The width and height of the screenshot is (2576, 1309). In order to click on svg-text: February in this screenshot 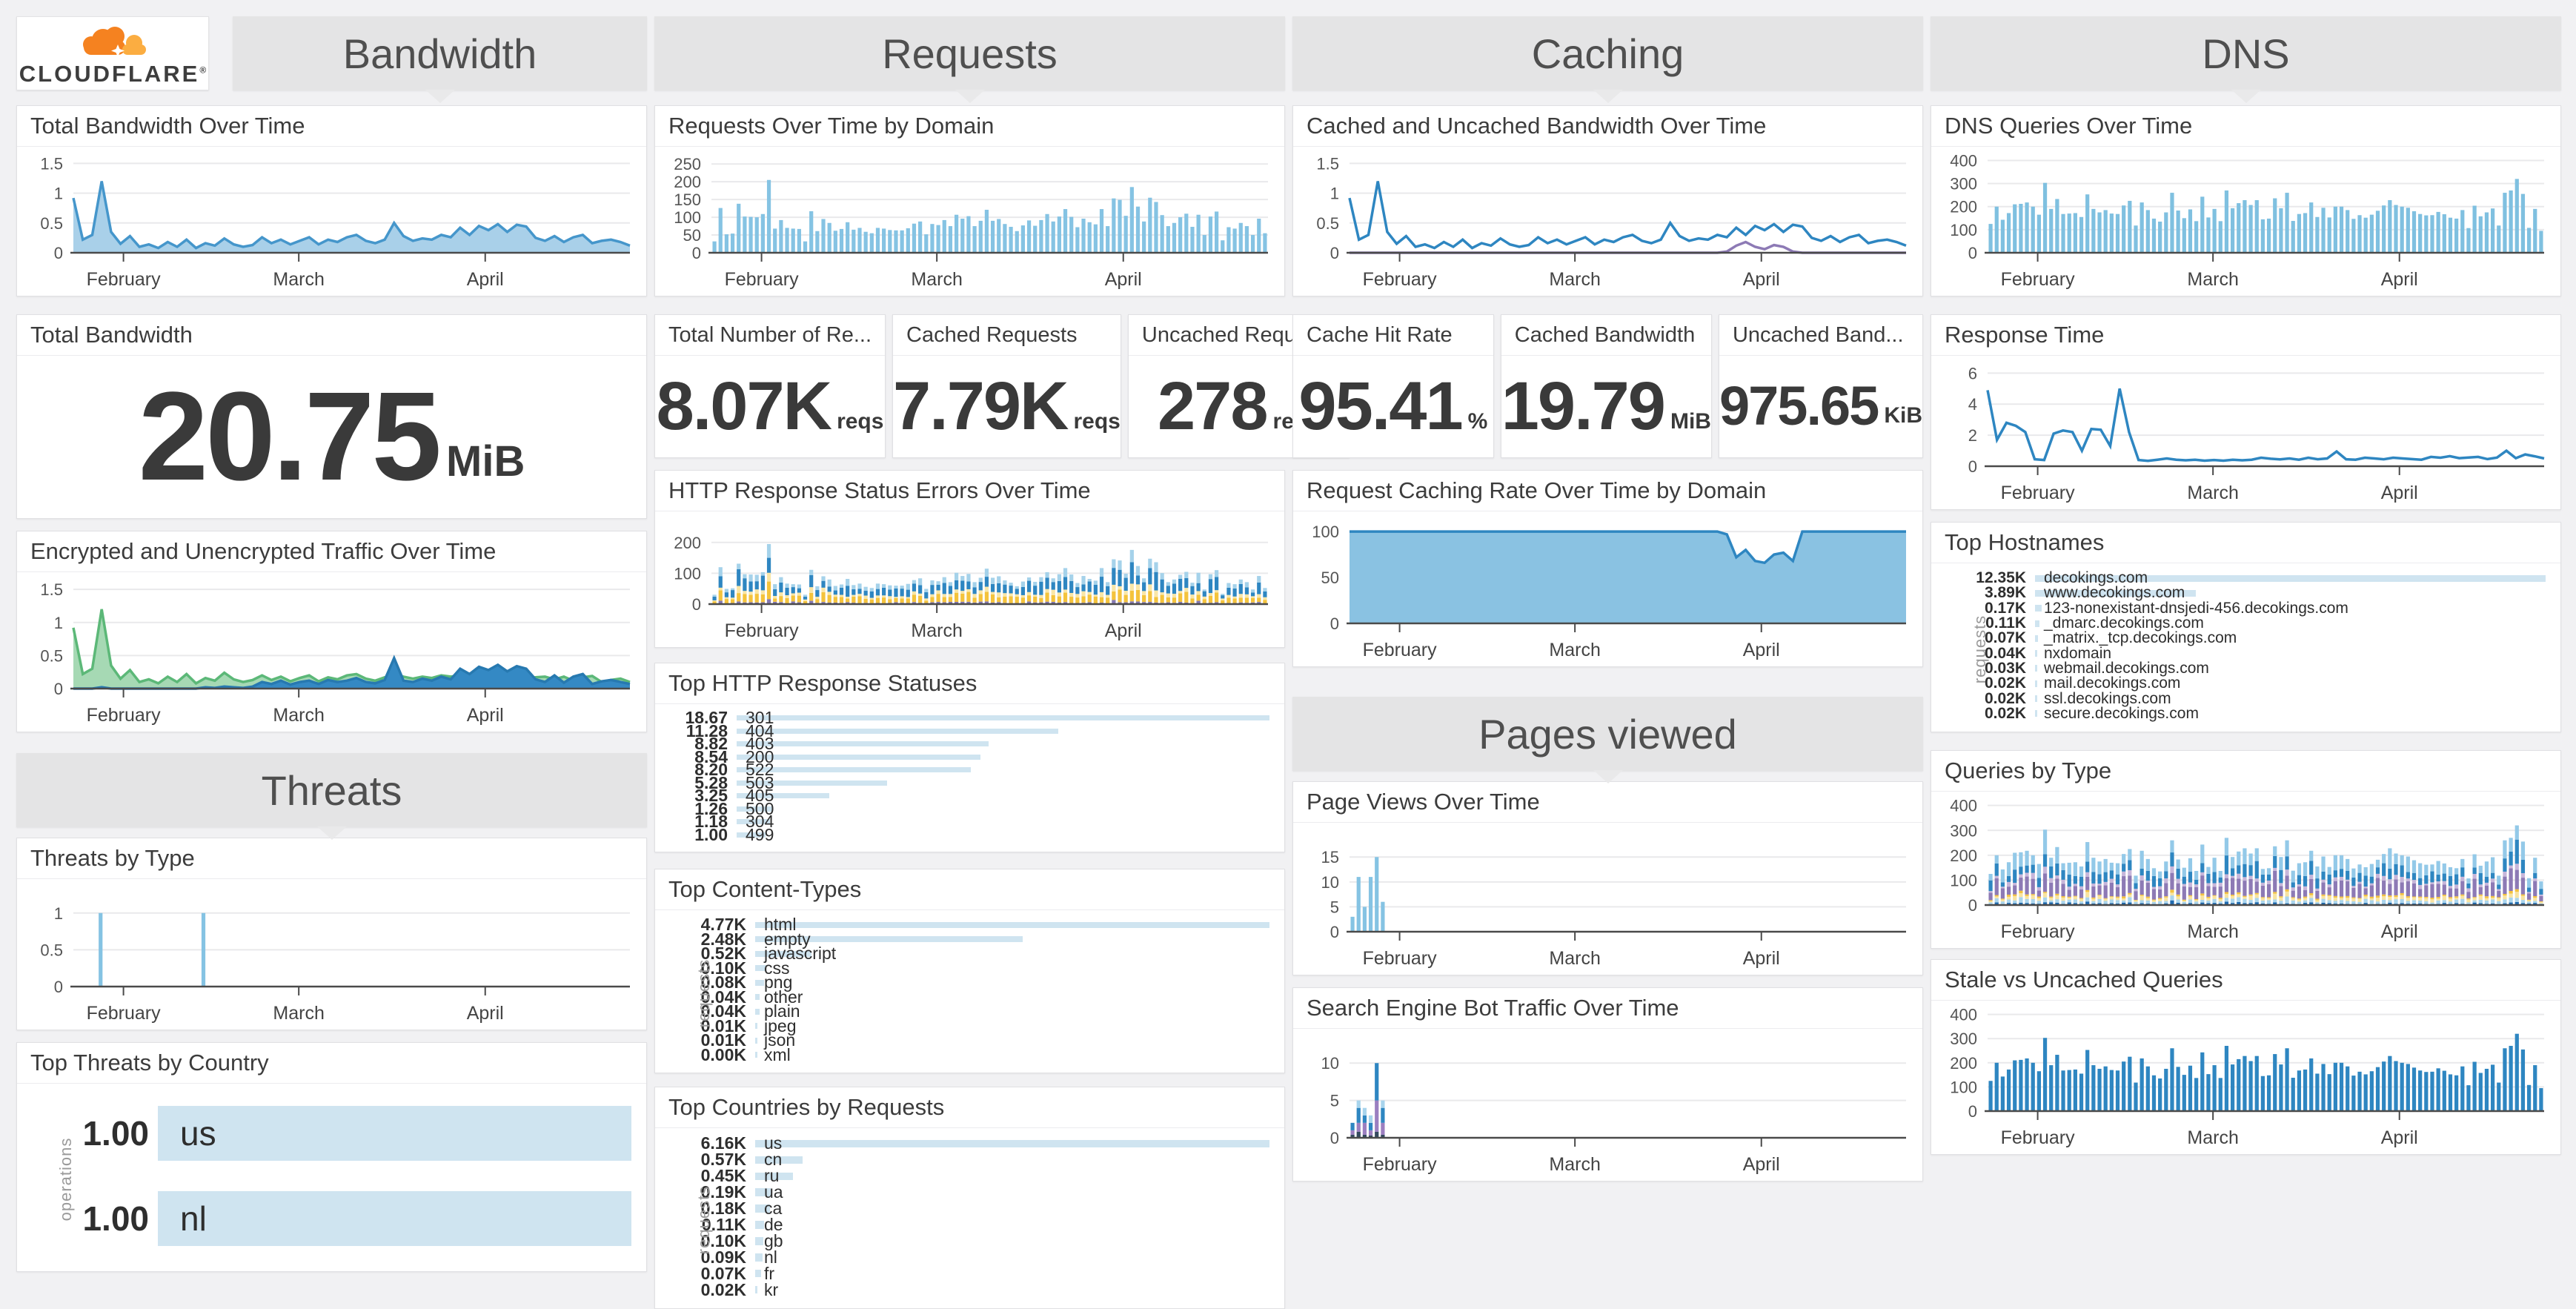, I will do `click(762, 630)`.